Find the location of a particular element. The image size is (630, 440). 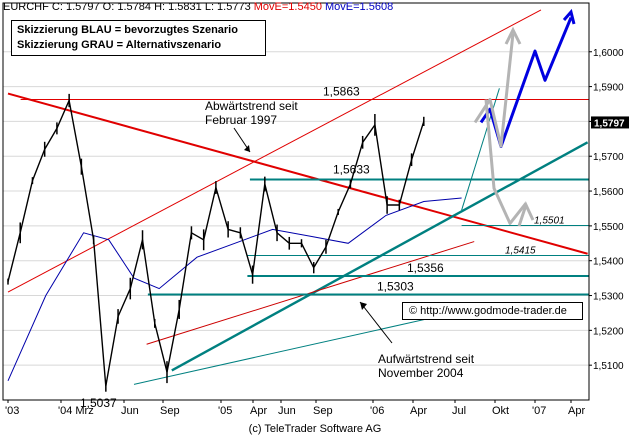

current-price-label: 1,5797 is located at coordinates (609, 123).